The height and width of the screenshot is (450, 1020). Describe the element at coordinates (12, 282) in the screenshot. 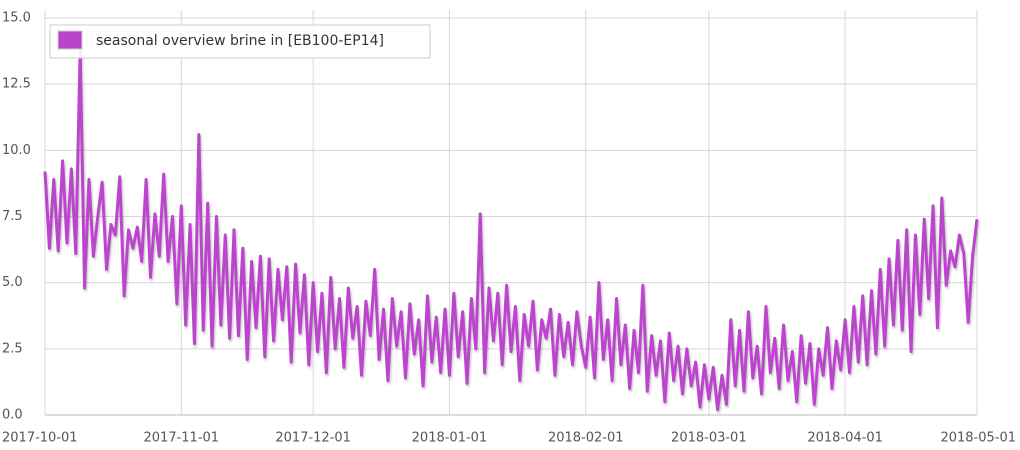

I see `y-tick-label: 5.0` at that location.